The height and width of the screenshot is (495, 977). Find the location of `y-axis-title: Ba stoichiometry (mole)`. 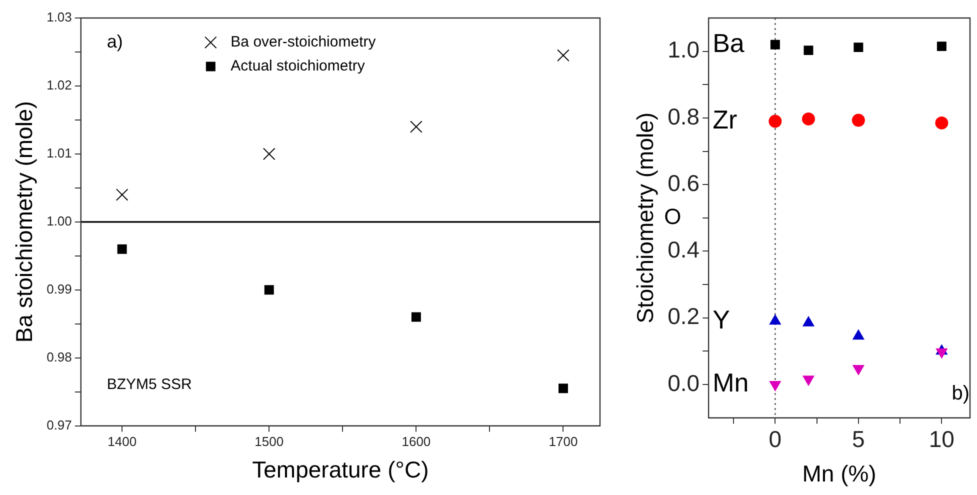

y-axis-title: Ba stoichiometry (mole) is located at coordinates (24, 222).